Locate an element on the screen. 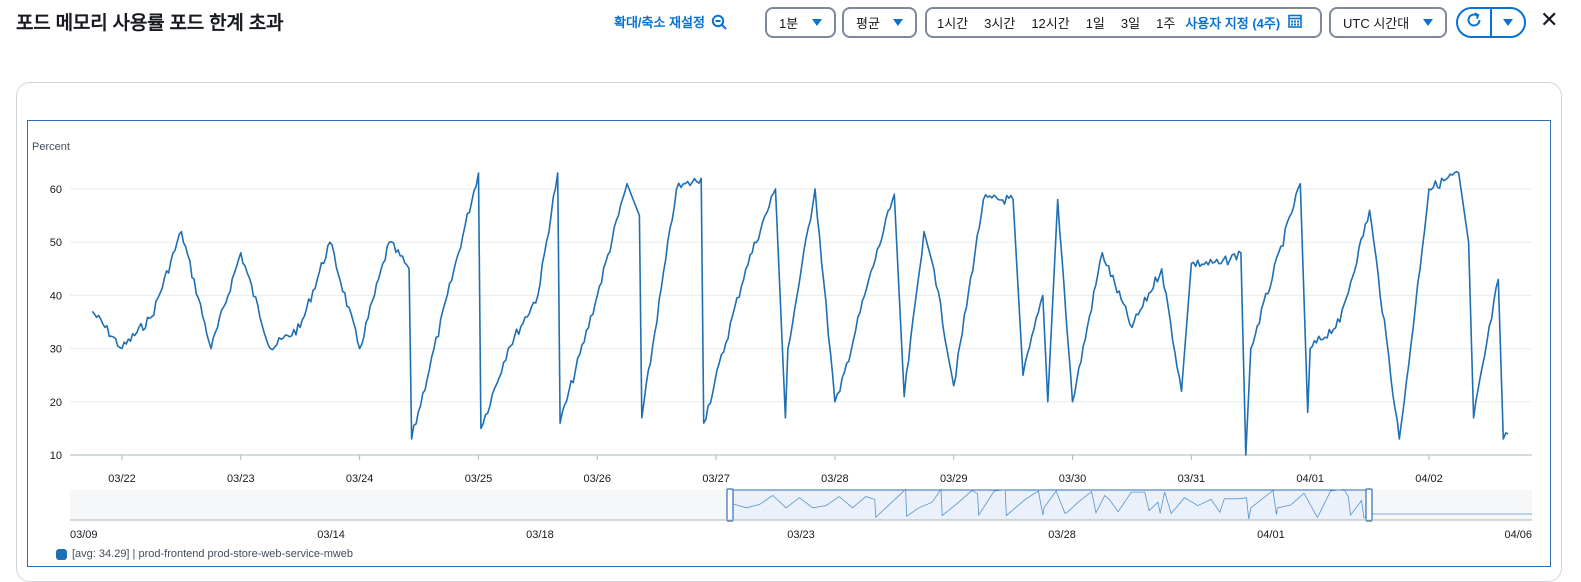 The height and width of the screenshot is (582, 1581). x-tick-label: 03/24 is located at coordinates (360, 479).